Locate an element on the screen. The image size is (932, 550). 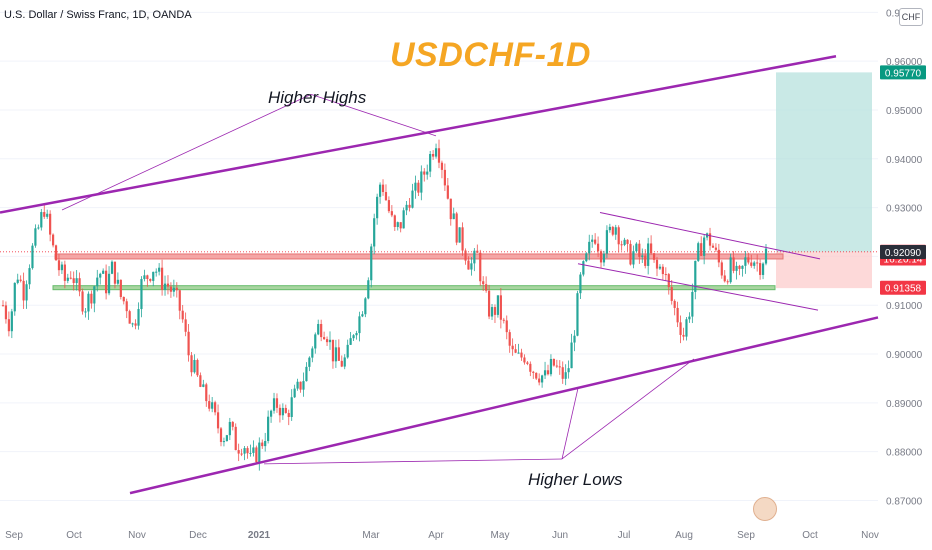
currency-button: CHF is located at coordinates (911, 17).